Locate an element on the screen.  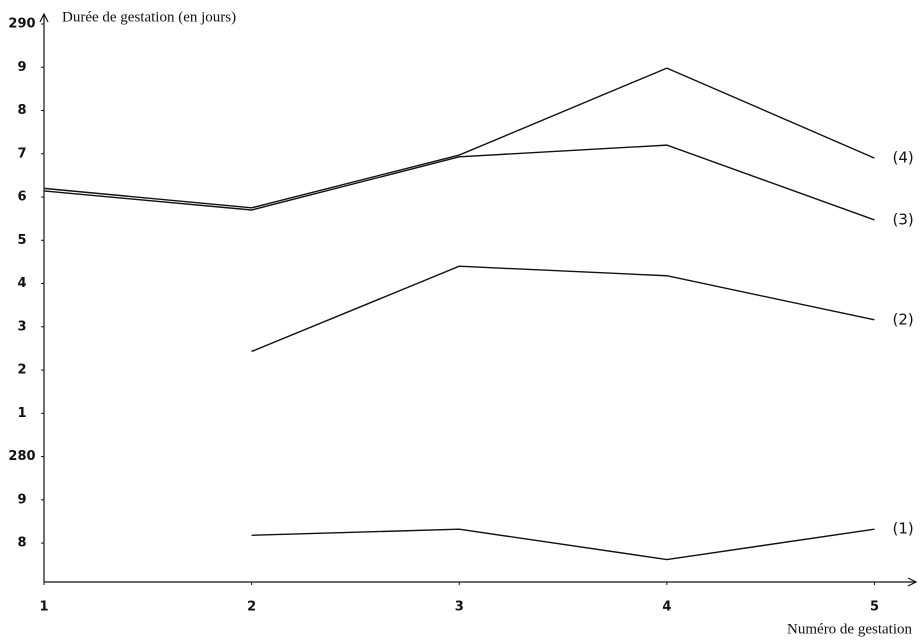
x-tick-label: 3 is located at coordinates (459, 607).